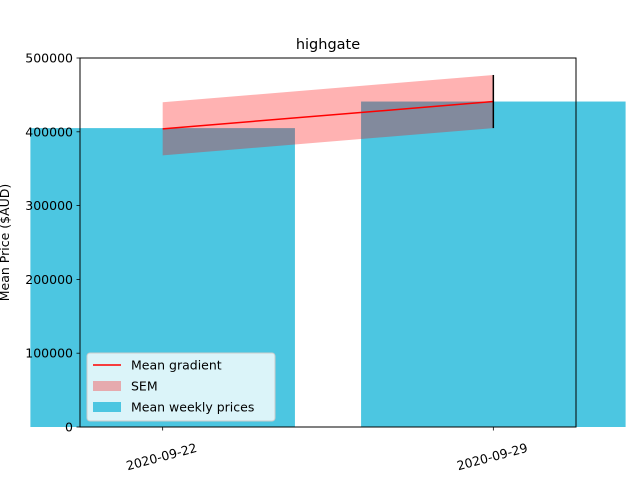 The image size is (640, 480). Describe the element at coordinates (52, 243) in the screenshot. I see `y-axis: 0 100000 200000 300000 400000 500000` at that location.